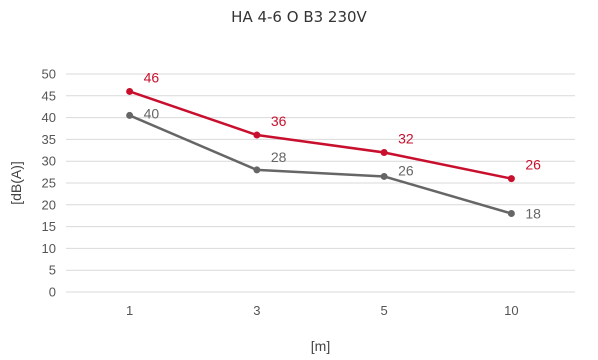 The image size is (598, 360). What do you see at coordinates (533, 214) in the screenshot?
I see `data-label: 18` at bounding box center [533, 214].